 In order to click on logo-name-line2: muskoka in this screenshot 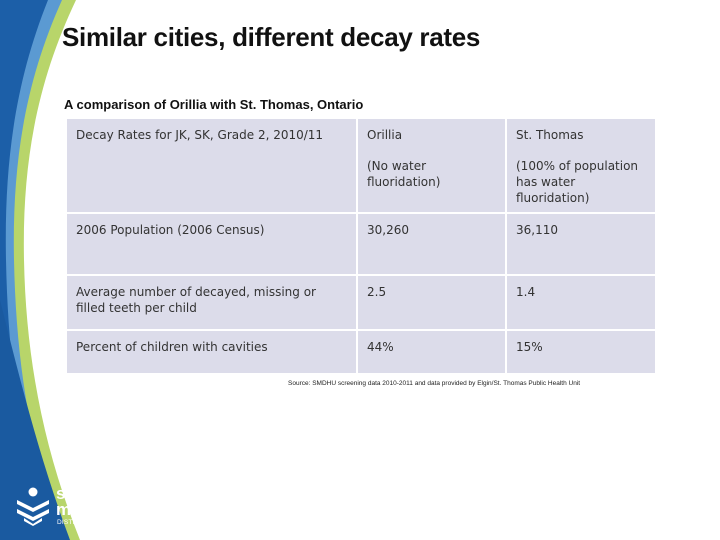, I will do `click(93, 509)`.